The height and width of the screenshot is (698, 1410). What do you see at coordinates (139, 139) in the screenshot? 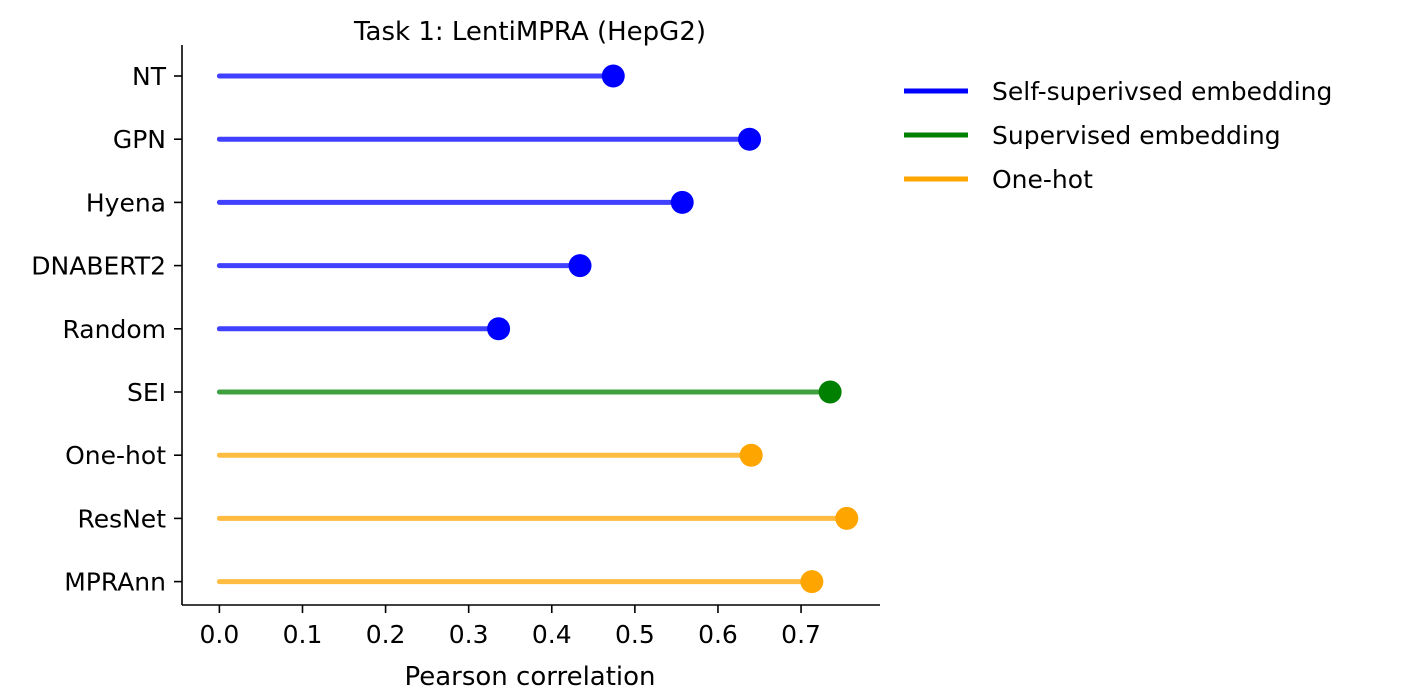
I see `y-tick-label: GPN` at bounding box center [139, 139].